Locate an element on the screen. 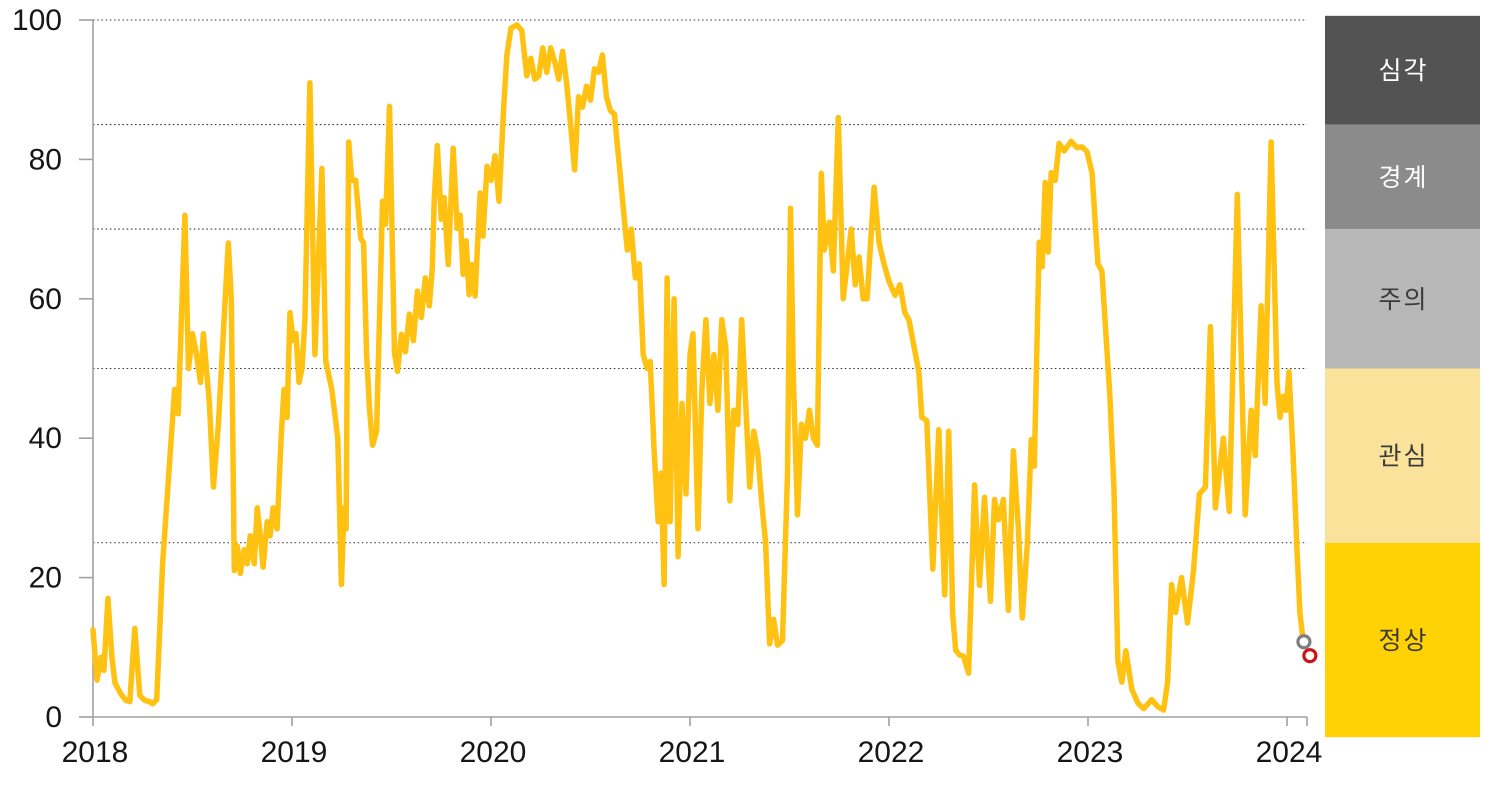 The image size is (1490, 785). x-tick-label: 2019 is located at coordinates (294, 752).